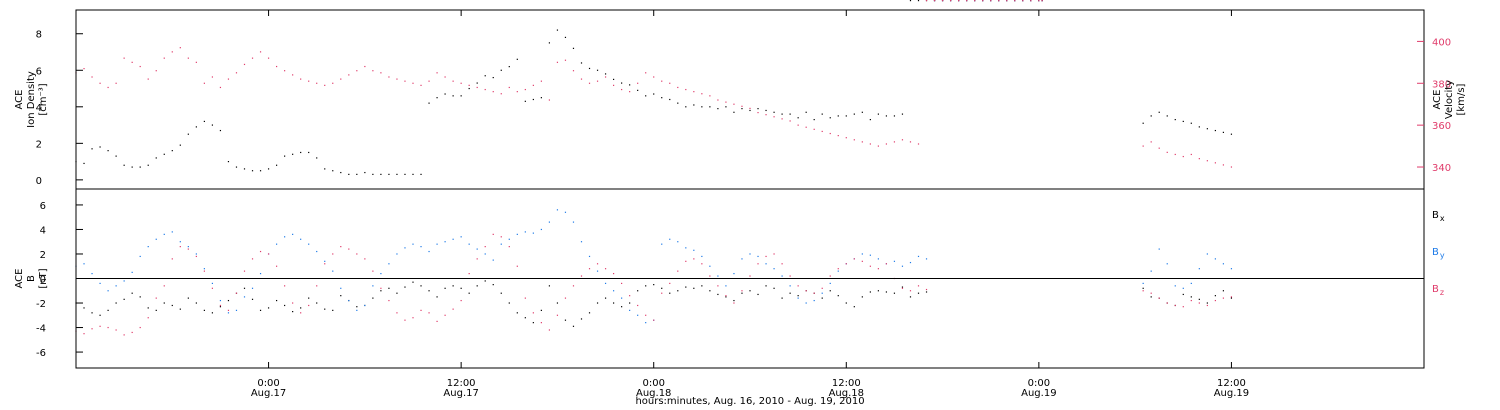 The image size is (1500, 410). What do you see at coordinates (846, 383) in the screenshot?
I see `x-tick-label-line1: 12:00` at bounding box center [846, 383].